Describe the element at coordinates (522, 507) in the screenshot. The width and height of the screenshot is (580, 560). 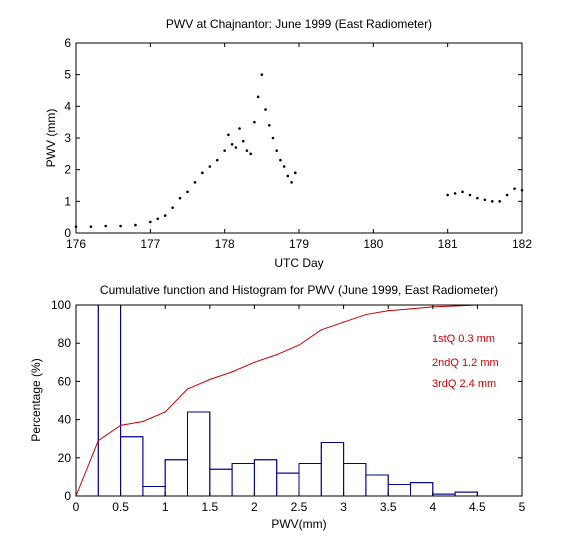
I see `bottom-x-tick-label: 5` at that location.